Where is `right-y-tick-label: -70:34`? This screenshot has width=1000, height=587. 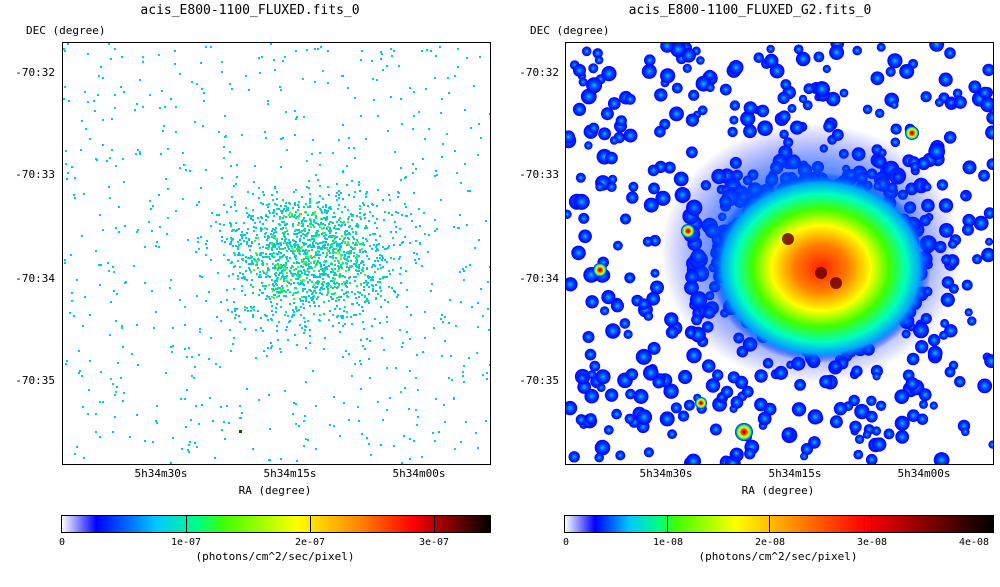
right-y-tick-label: -70:34 is located at coordinates (539, 278).